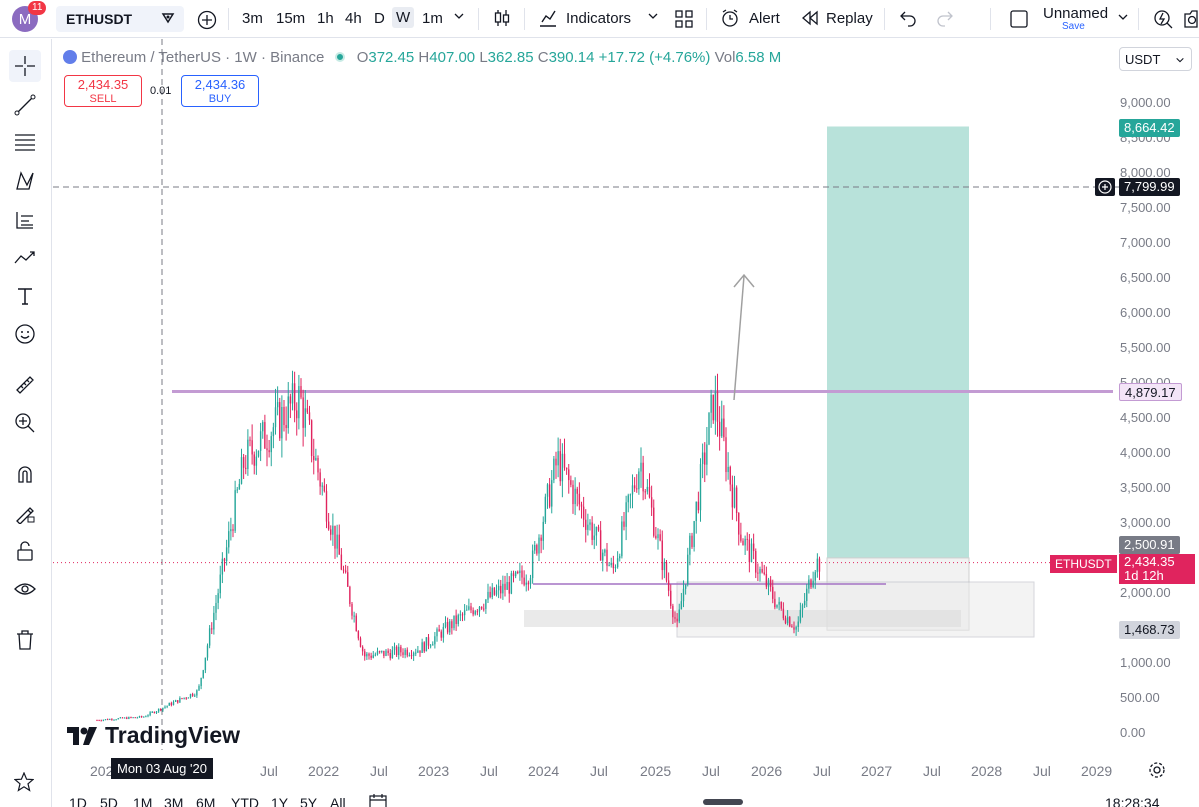 This screenshot has width=1199, height=807. I want to click on support-zone, so click(742, 618).